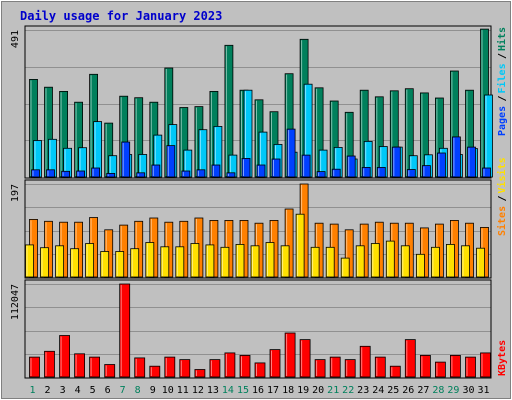 The image size is (512, 400). Describe the element at coordinates (78, 390) in the screenshot. I see `day-label-4: 4` at that location.